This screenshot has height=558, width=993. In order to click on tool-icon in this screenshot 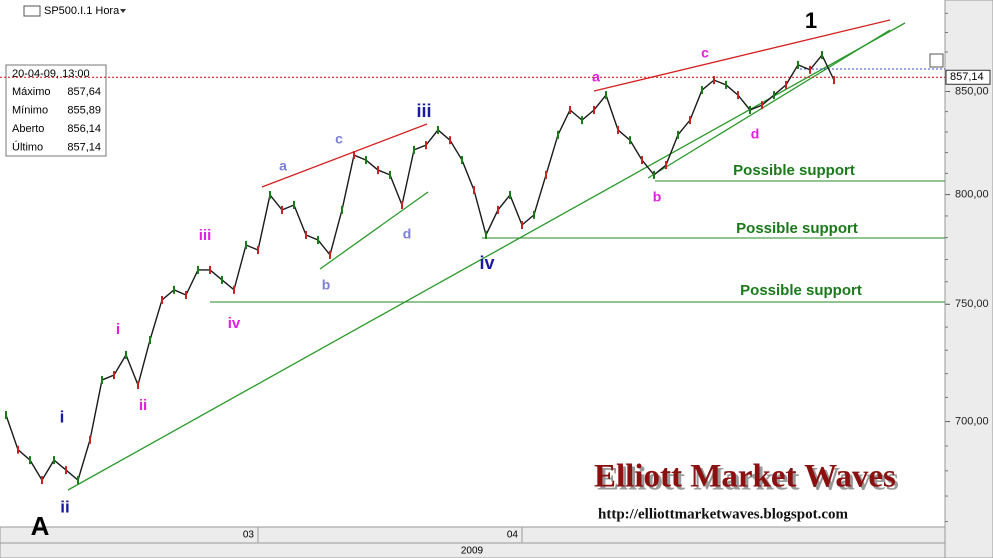, I will do `click(936, 60)`.